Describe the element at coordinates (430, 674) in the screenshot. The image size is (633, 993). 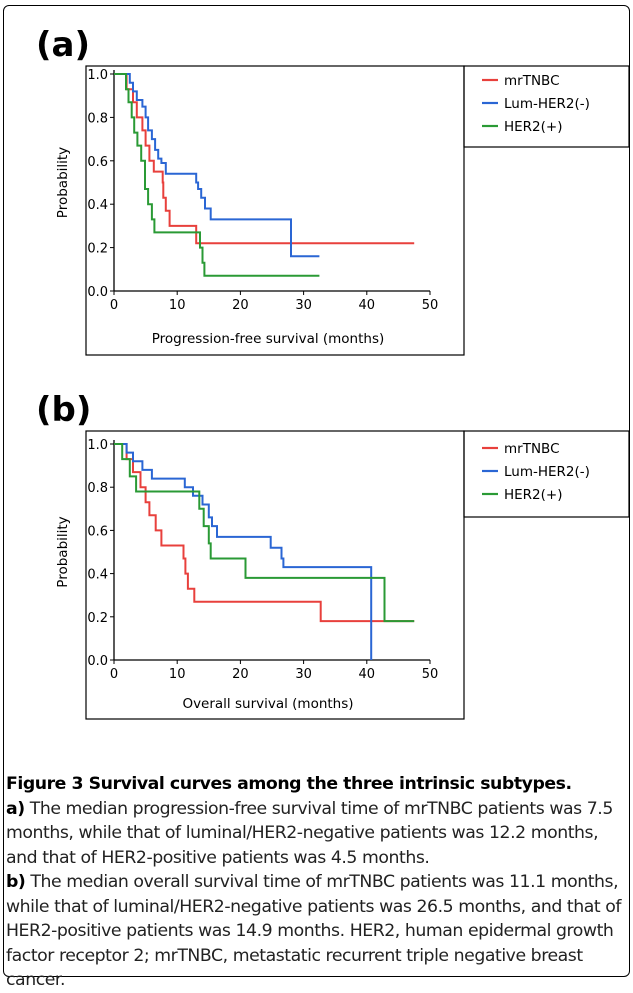
I see `x-tick-label-b: 50` at that location.